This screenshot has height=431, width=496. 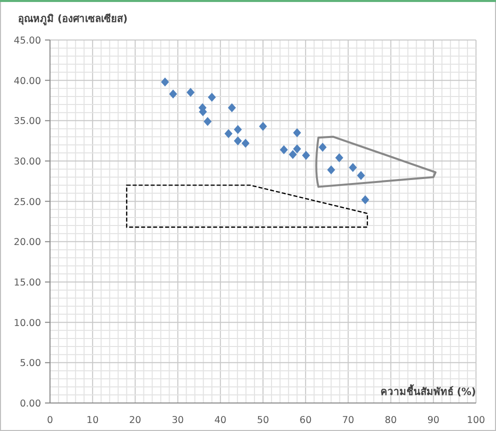 What do you see at coordinates (73, 19) in the screenshot?
I see `y-axis-title: อุณหภูมิ (องศาเซลเซียส)` at bounding box center [73, 19].